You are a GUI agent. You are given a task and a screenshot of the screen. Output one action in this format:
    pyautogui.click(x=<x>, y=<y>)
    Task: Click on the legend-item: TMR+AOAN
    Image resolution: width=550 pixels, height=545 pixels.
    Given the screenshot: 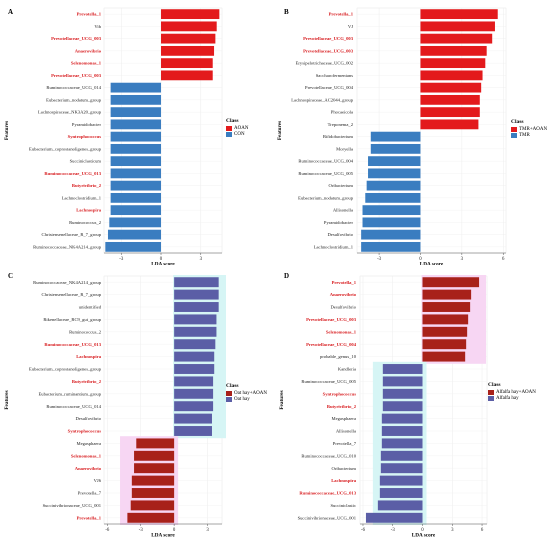 What is the action you would take?
    pyautogui.click(x=529, y=129)
    